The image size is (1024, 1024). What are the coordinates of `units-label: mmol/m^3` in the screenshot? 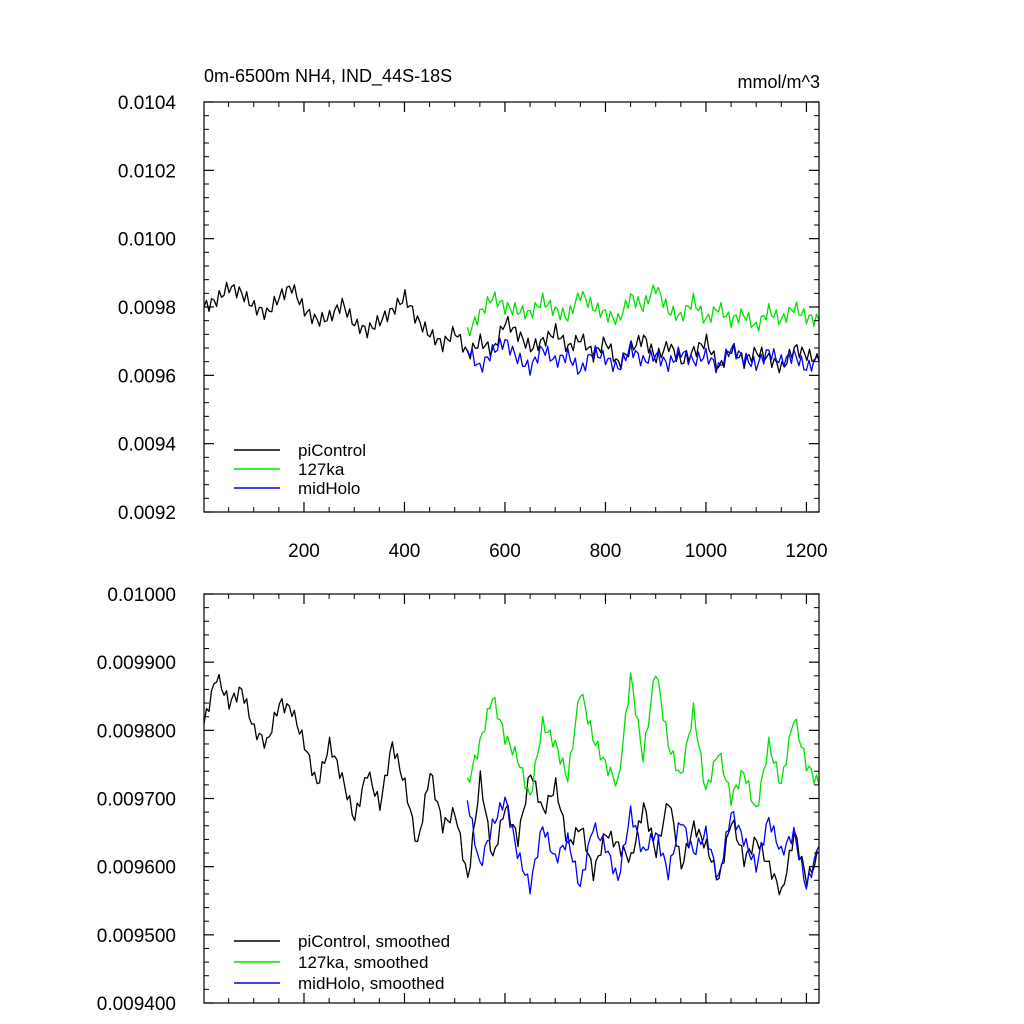 It's located at (779, 82).